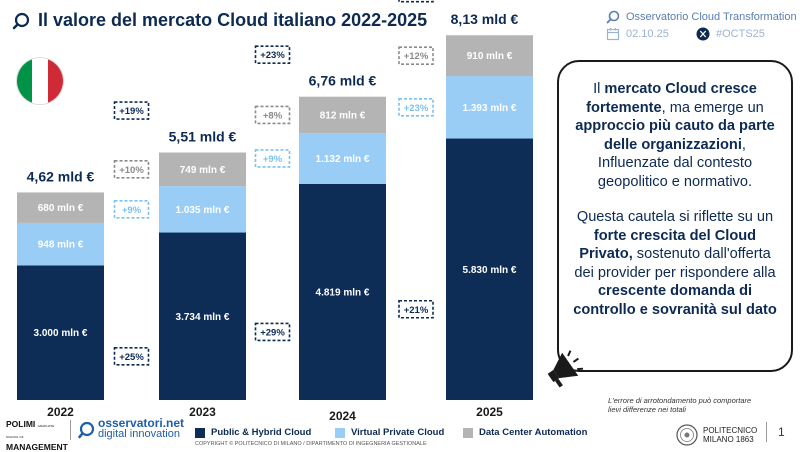 This screenshot has height=452, width=804. Describe the element at coordinates (30, 431) in the screenshot. I see `polimi-small-text: GRADUATE SCHOOL OF` at that location.